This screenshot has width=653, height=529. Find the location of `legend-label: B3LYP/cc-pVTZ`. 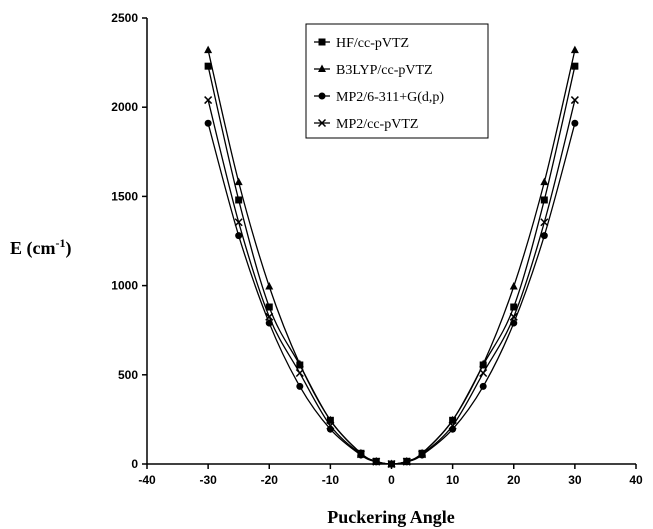

legend-label: B3LYP/cc-pVTZ is located at coordinates (384, 70).